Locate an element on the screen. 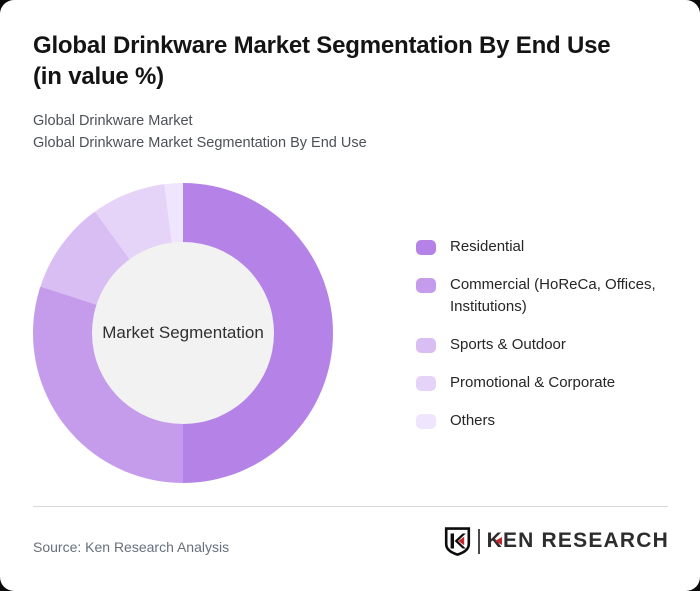 The height and width of the screenshot is (591, 700). legend-item-promotional-corporate: Promotional & Corporate is located at coordinates (547, 383).